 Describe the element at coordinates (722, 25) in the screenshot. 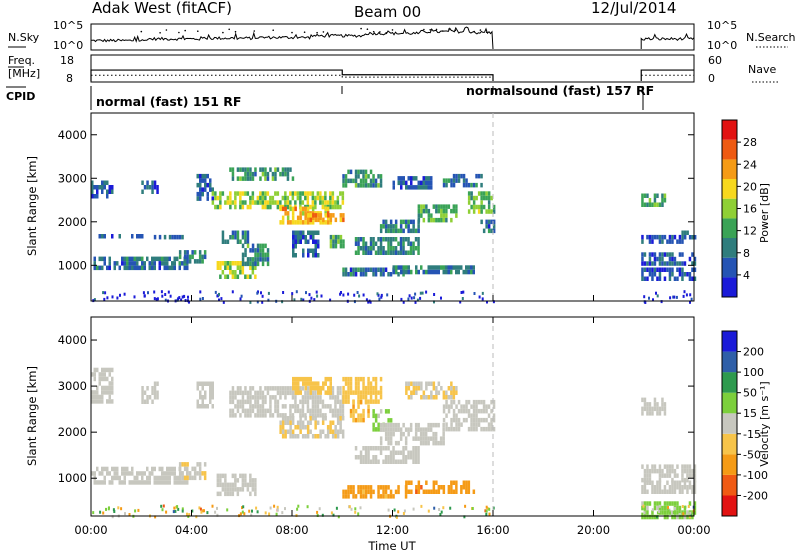

I see `noise-right-tick-top: 10^5` at that location.